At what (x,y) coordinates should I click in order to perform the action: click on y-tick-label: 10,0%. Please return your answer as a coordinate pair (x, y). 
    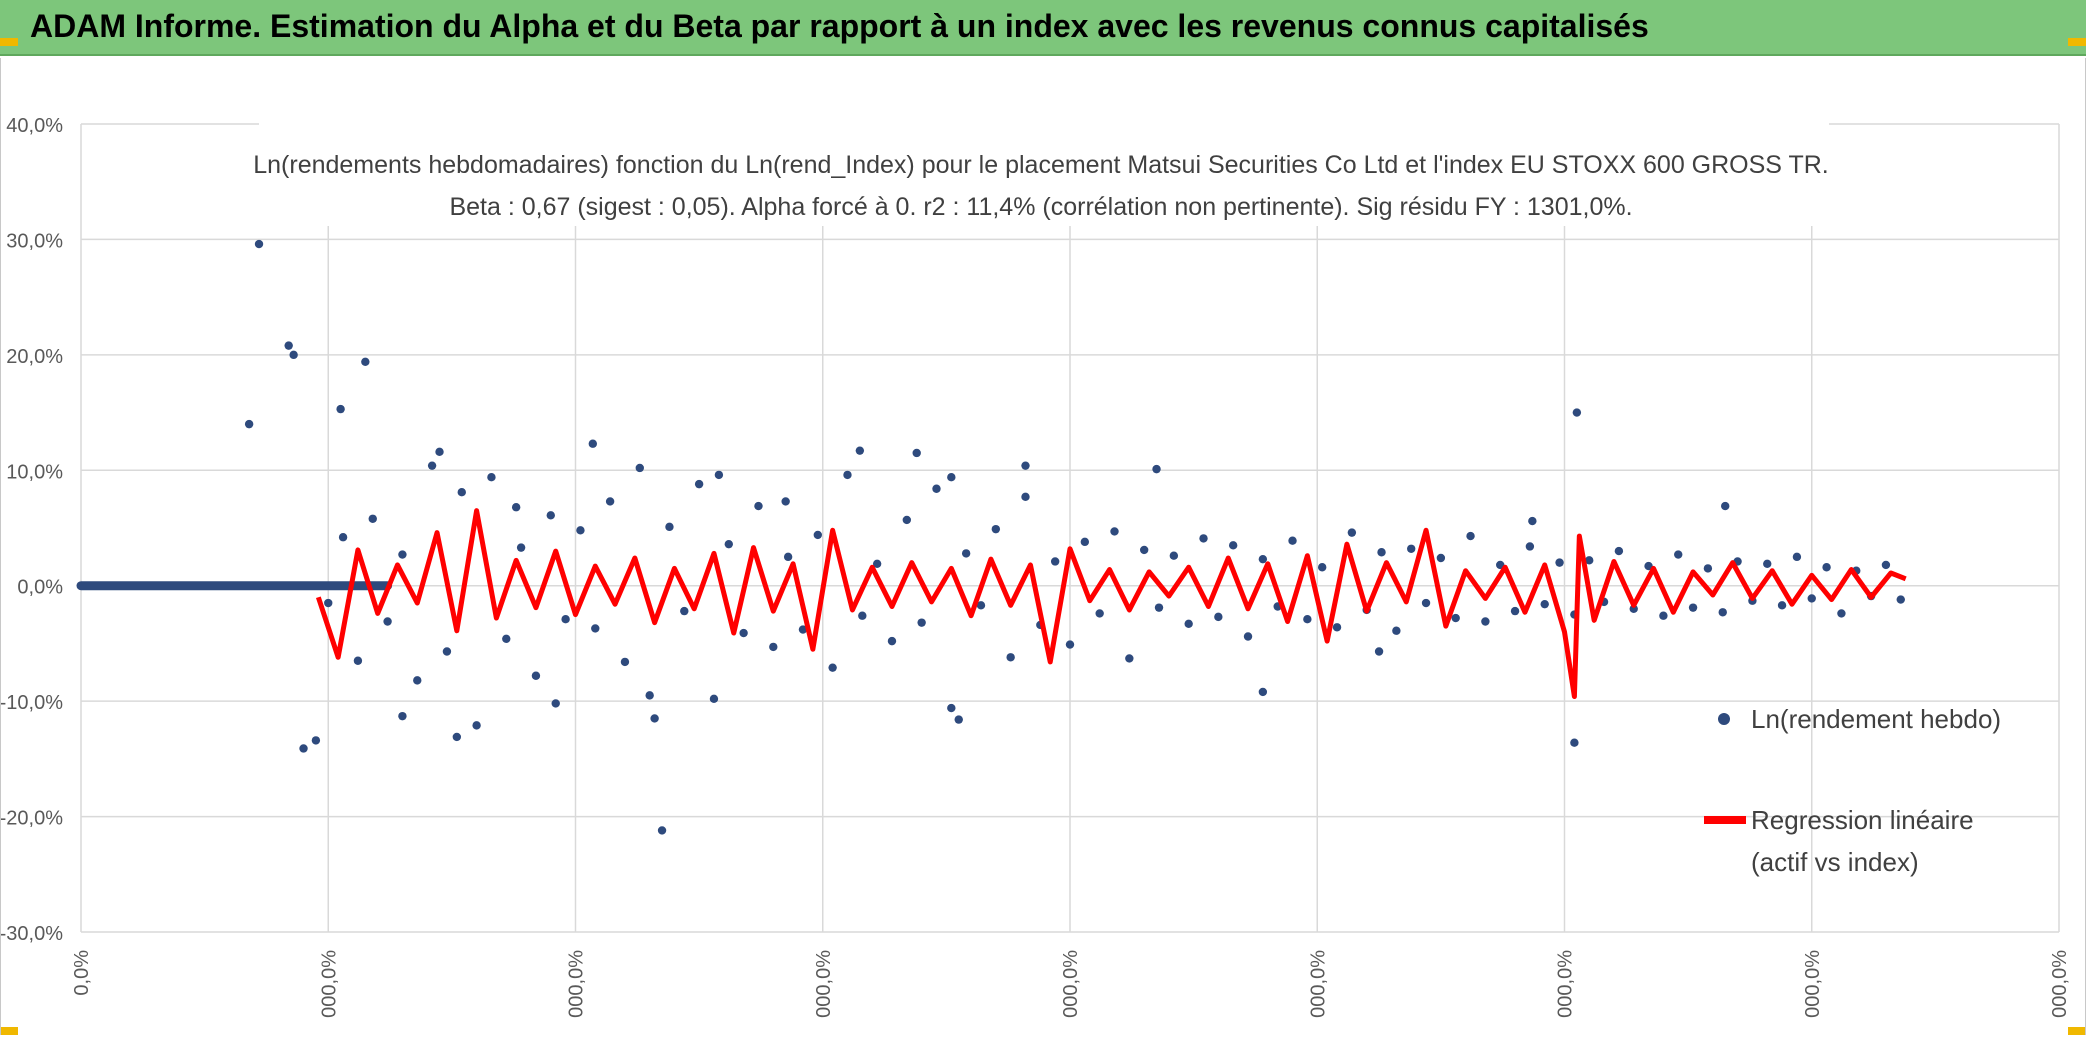
    Looking at the image, I should click on (34, 472).